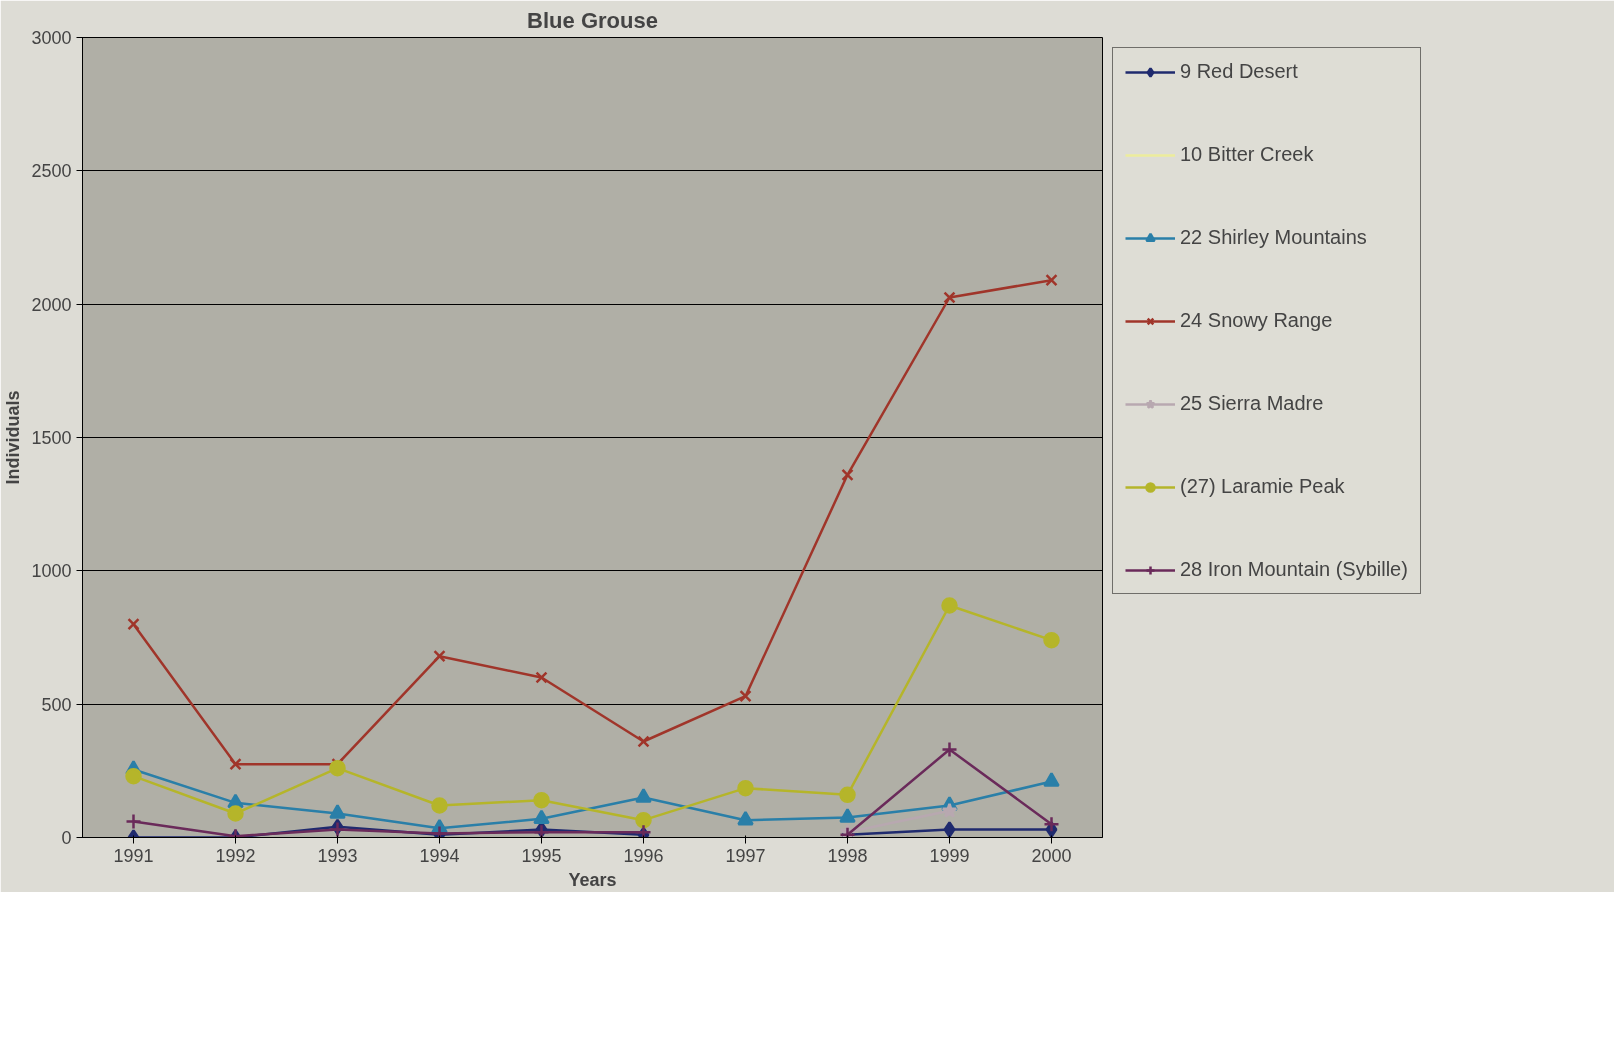 The height and width of the screenshot is (1052, 1614). Describe the element at coordinates (56, 704) in the screenshot. I see `y-tick-label: 500` at that location.